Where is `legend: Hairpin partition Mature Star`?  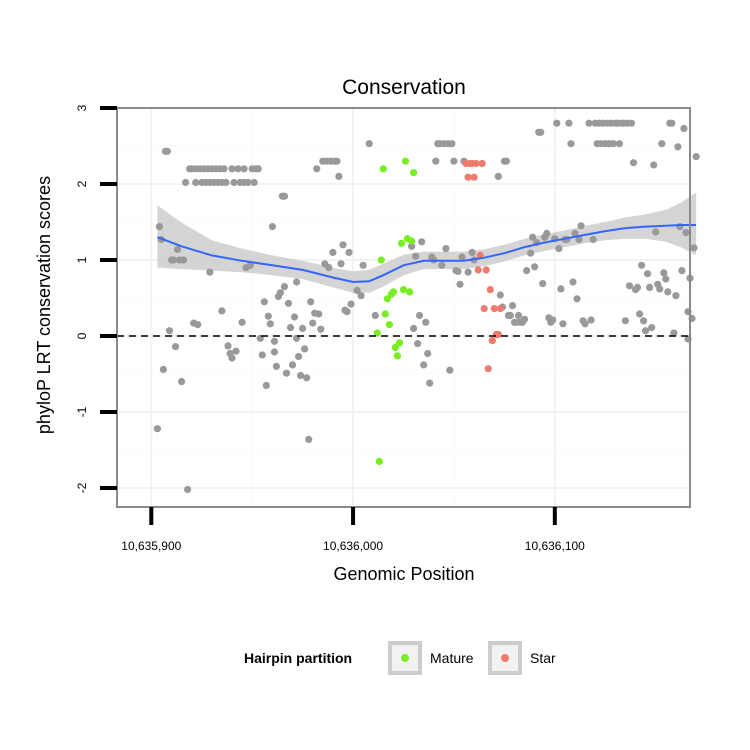 legend: Hairpin partition Mature Star is located at coordinates (400, 658).